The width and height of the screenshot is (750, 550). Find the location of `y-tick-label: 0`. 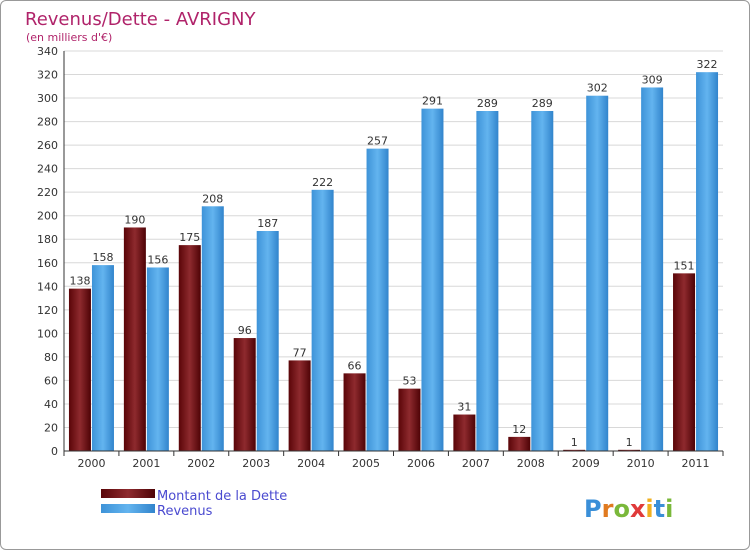

y-tick-label: 0 is located at coordinates (54, 451).